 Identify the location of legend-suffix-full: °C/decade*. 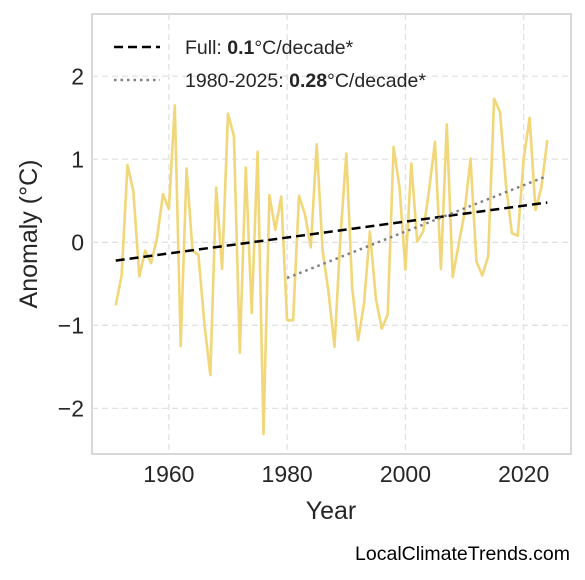
(303, 48).